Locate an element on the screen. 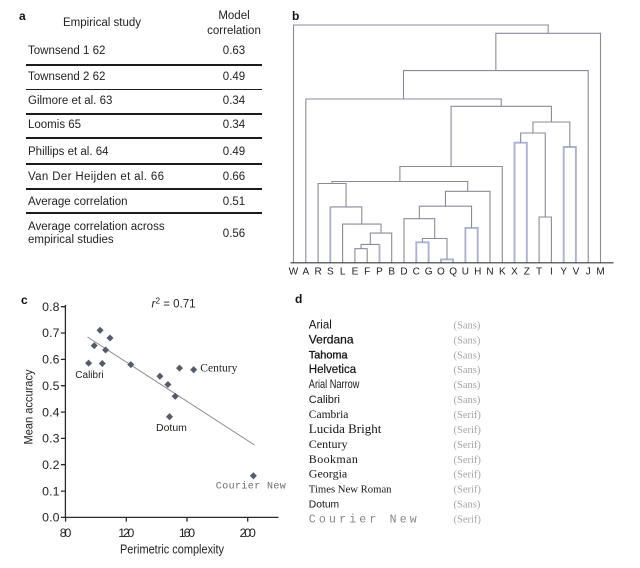 The width and height of the screenshot is (640, 568). svg-text: L is located at coordinates (343, 272).